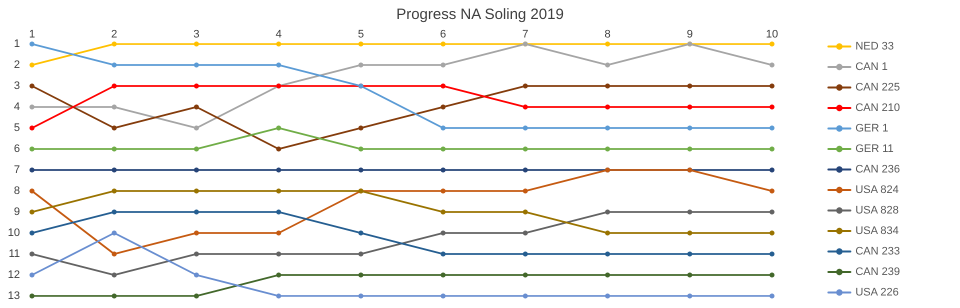 The height and width of the screenshot is (308, 960). Describe the element at coordinates (32, 34) in the screenshot. I see `x-tick-label: 1` at that location.